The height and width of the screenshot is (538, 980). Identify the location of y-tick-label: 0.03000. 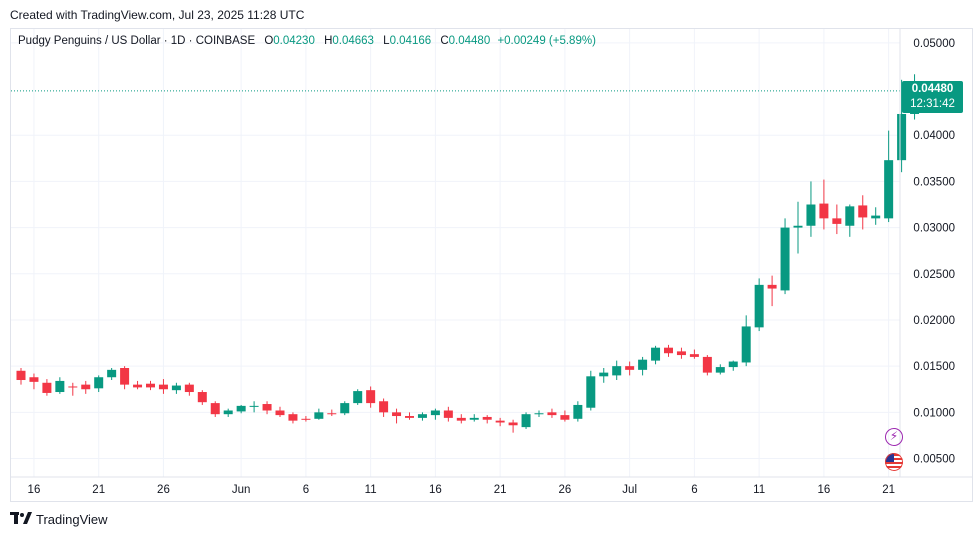
(934, 229).